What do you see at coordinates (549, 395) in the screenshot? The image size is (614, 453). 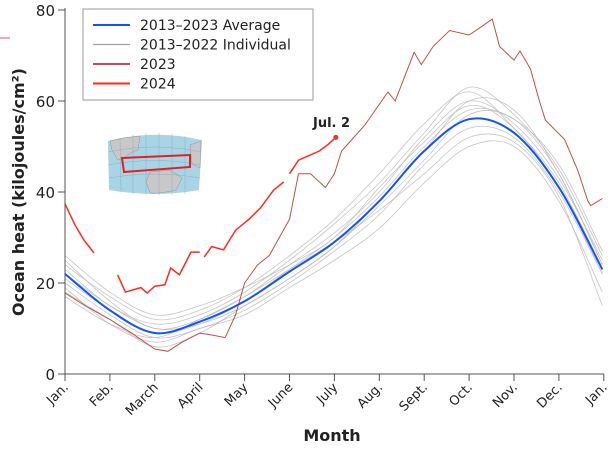 I see `x-tick-label: Dec.` at bounding box center [549, 395].